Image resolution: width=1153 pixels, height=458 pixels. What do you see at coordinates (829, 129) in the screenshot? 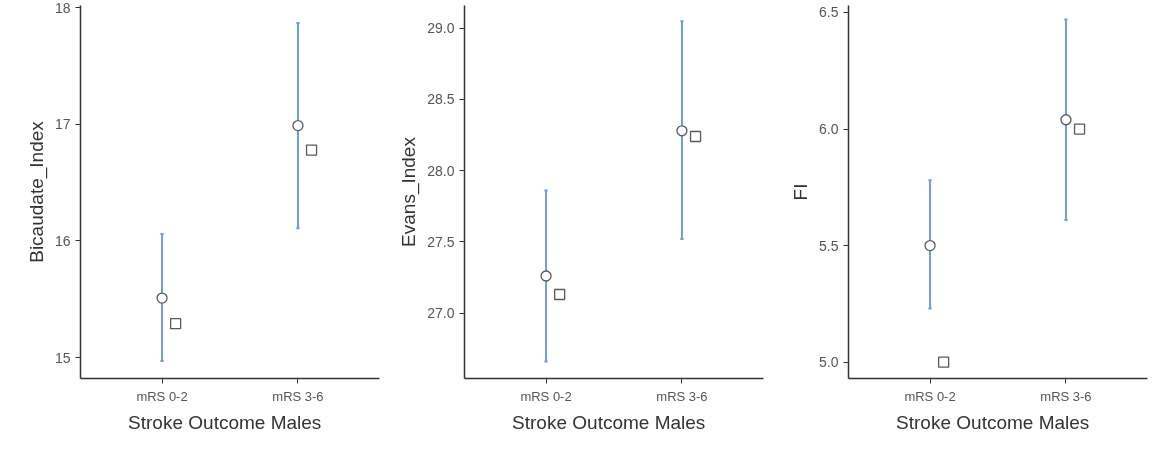
I see `y-tick-label: 6.0` at bounding box center [829, 129].